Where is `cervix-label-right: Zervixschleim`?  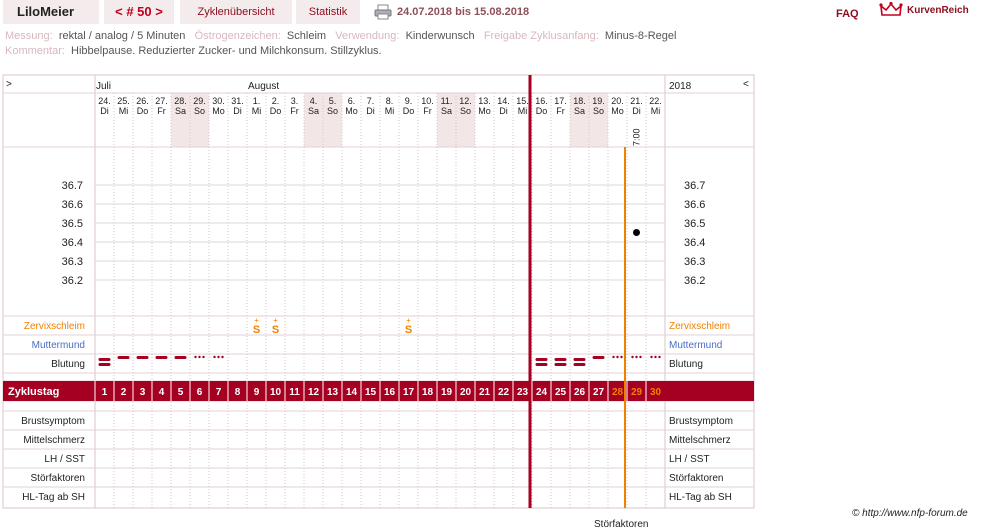
cervix-label-right: Zervixschleim is located at coordinates (699, 326).